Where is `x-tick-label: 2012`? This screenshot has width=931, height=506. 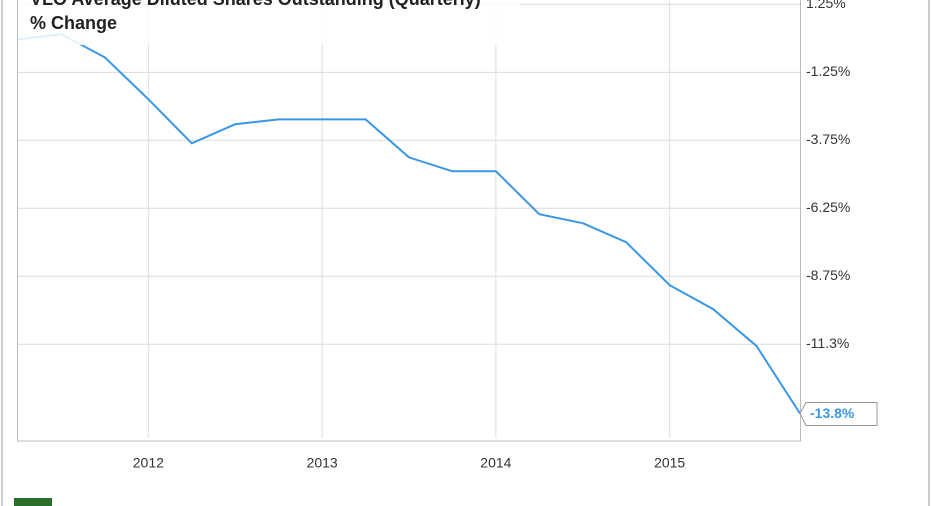 x-tick-label: 2012 is located at coordinates (148, 463).